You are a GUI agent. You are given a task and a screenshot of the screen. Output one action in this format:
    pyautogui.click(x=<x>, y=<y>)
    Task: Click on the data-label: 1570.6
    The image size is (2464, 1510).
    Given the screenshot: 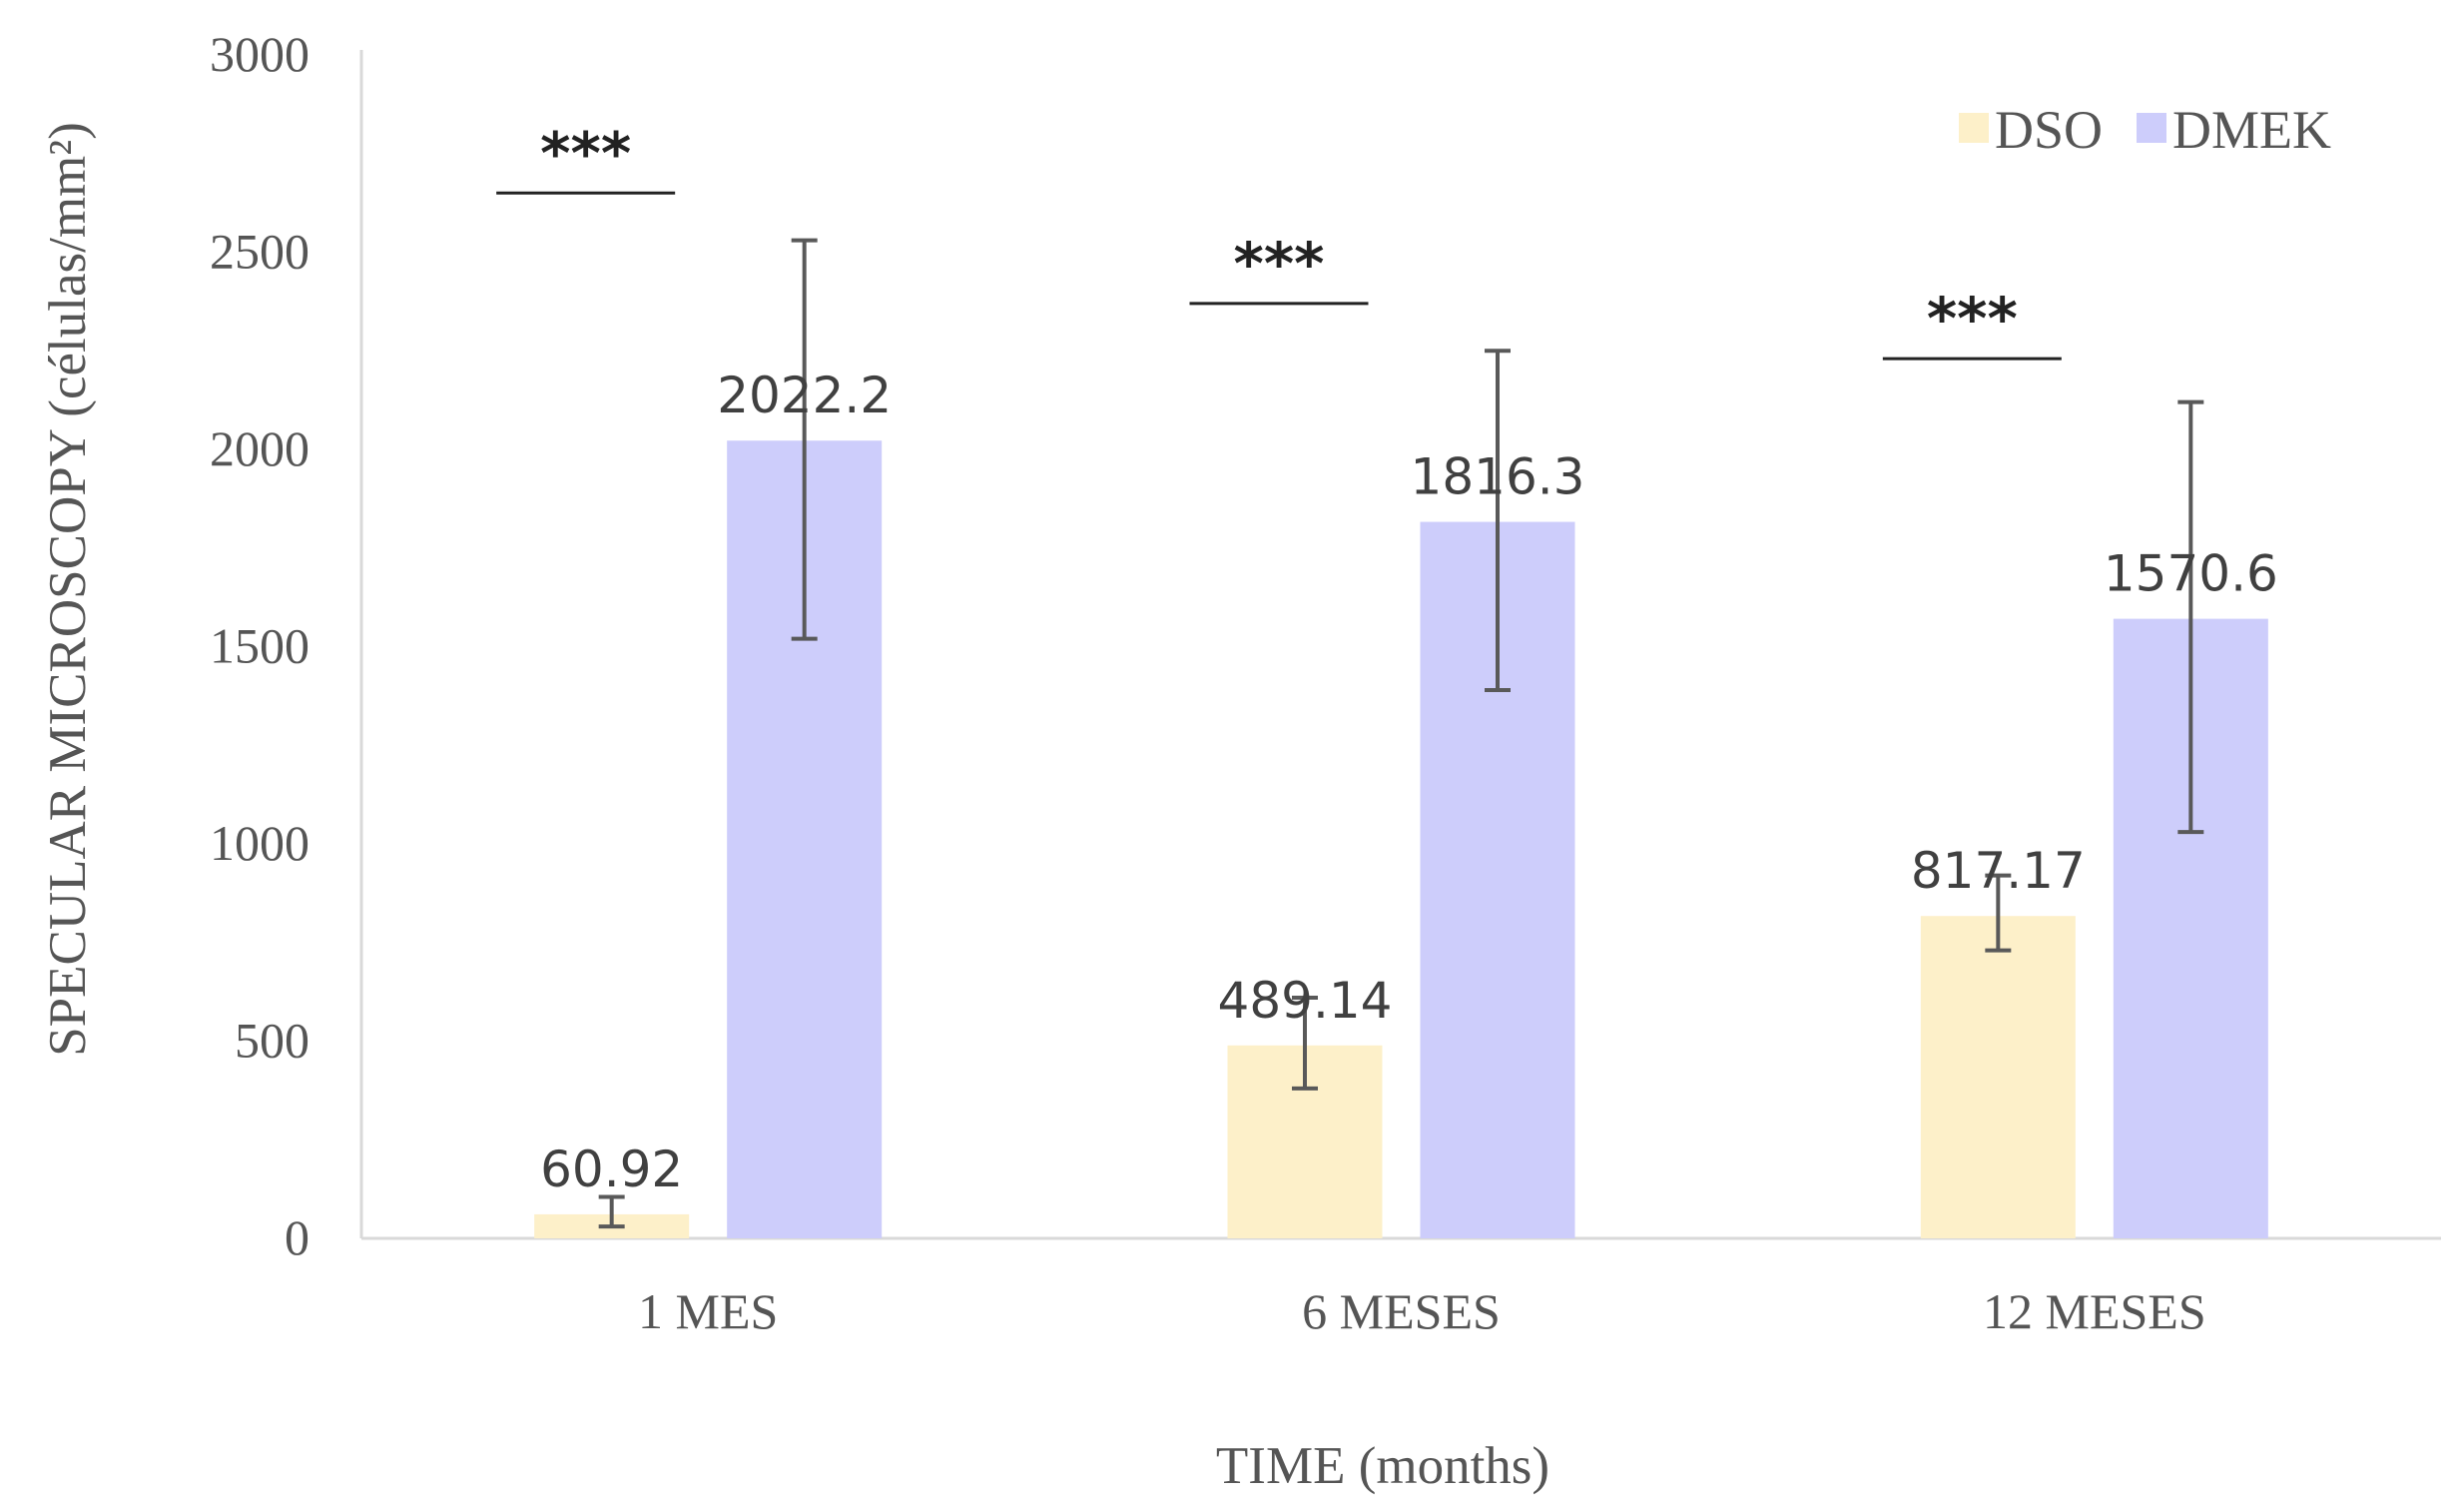 What is the action you would take?
    pyautogui.click(x=2191, y=574)
    